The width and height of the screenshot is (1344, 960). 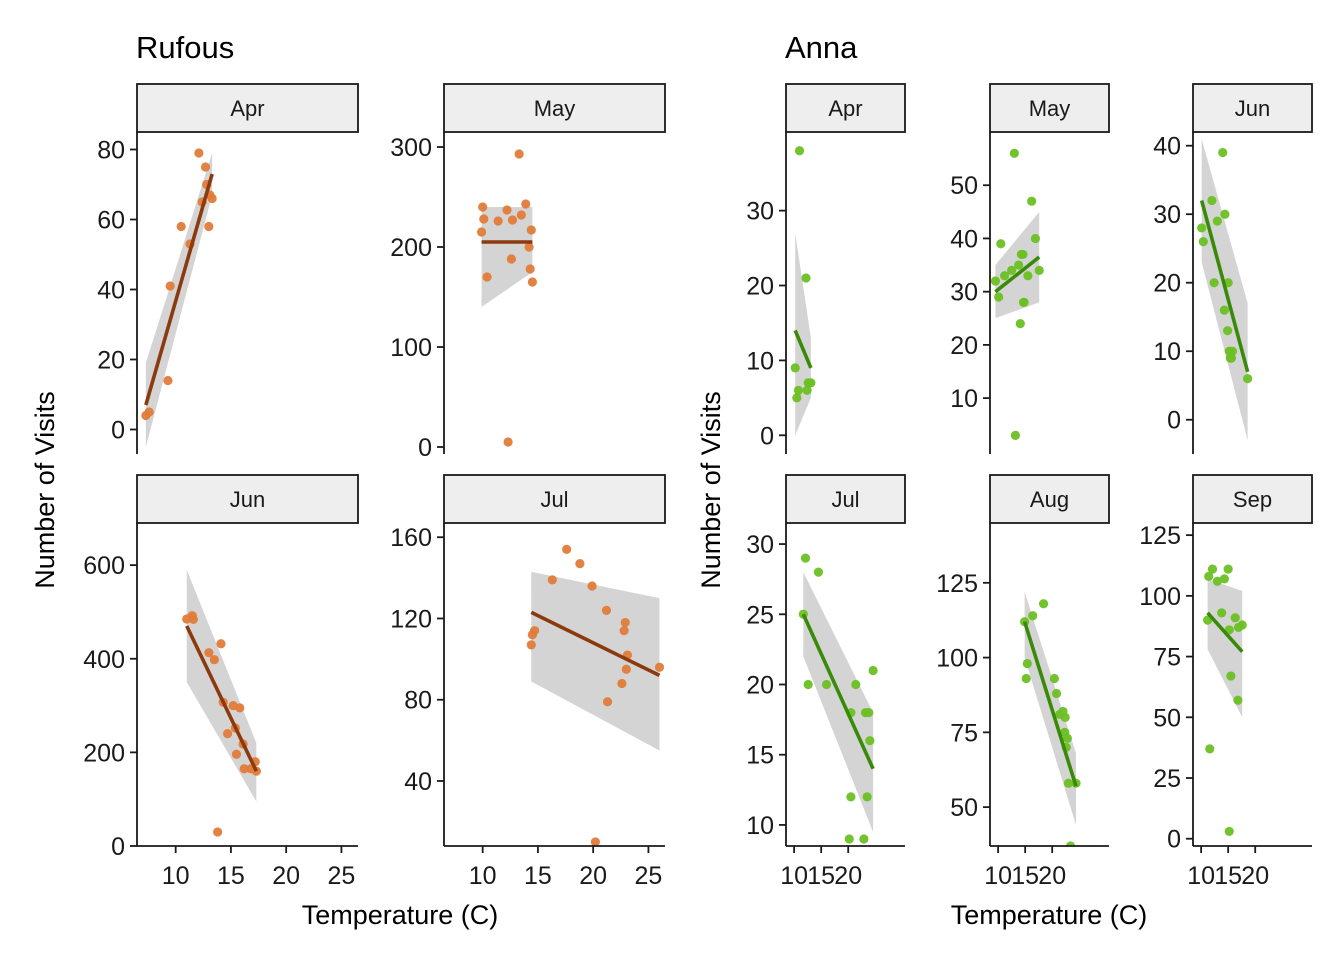 I want to click on rufous-x-axis-label: Temperature (C), so click(x=400, y=915).